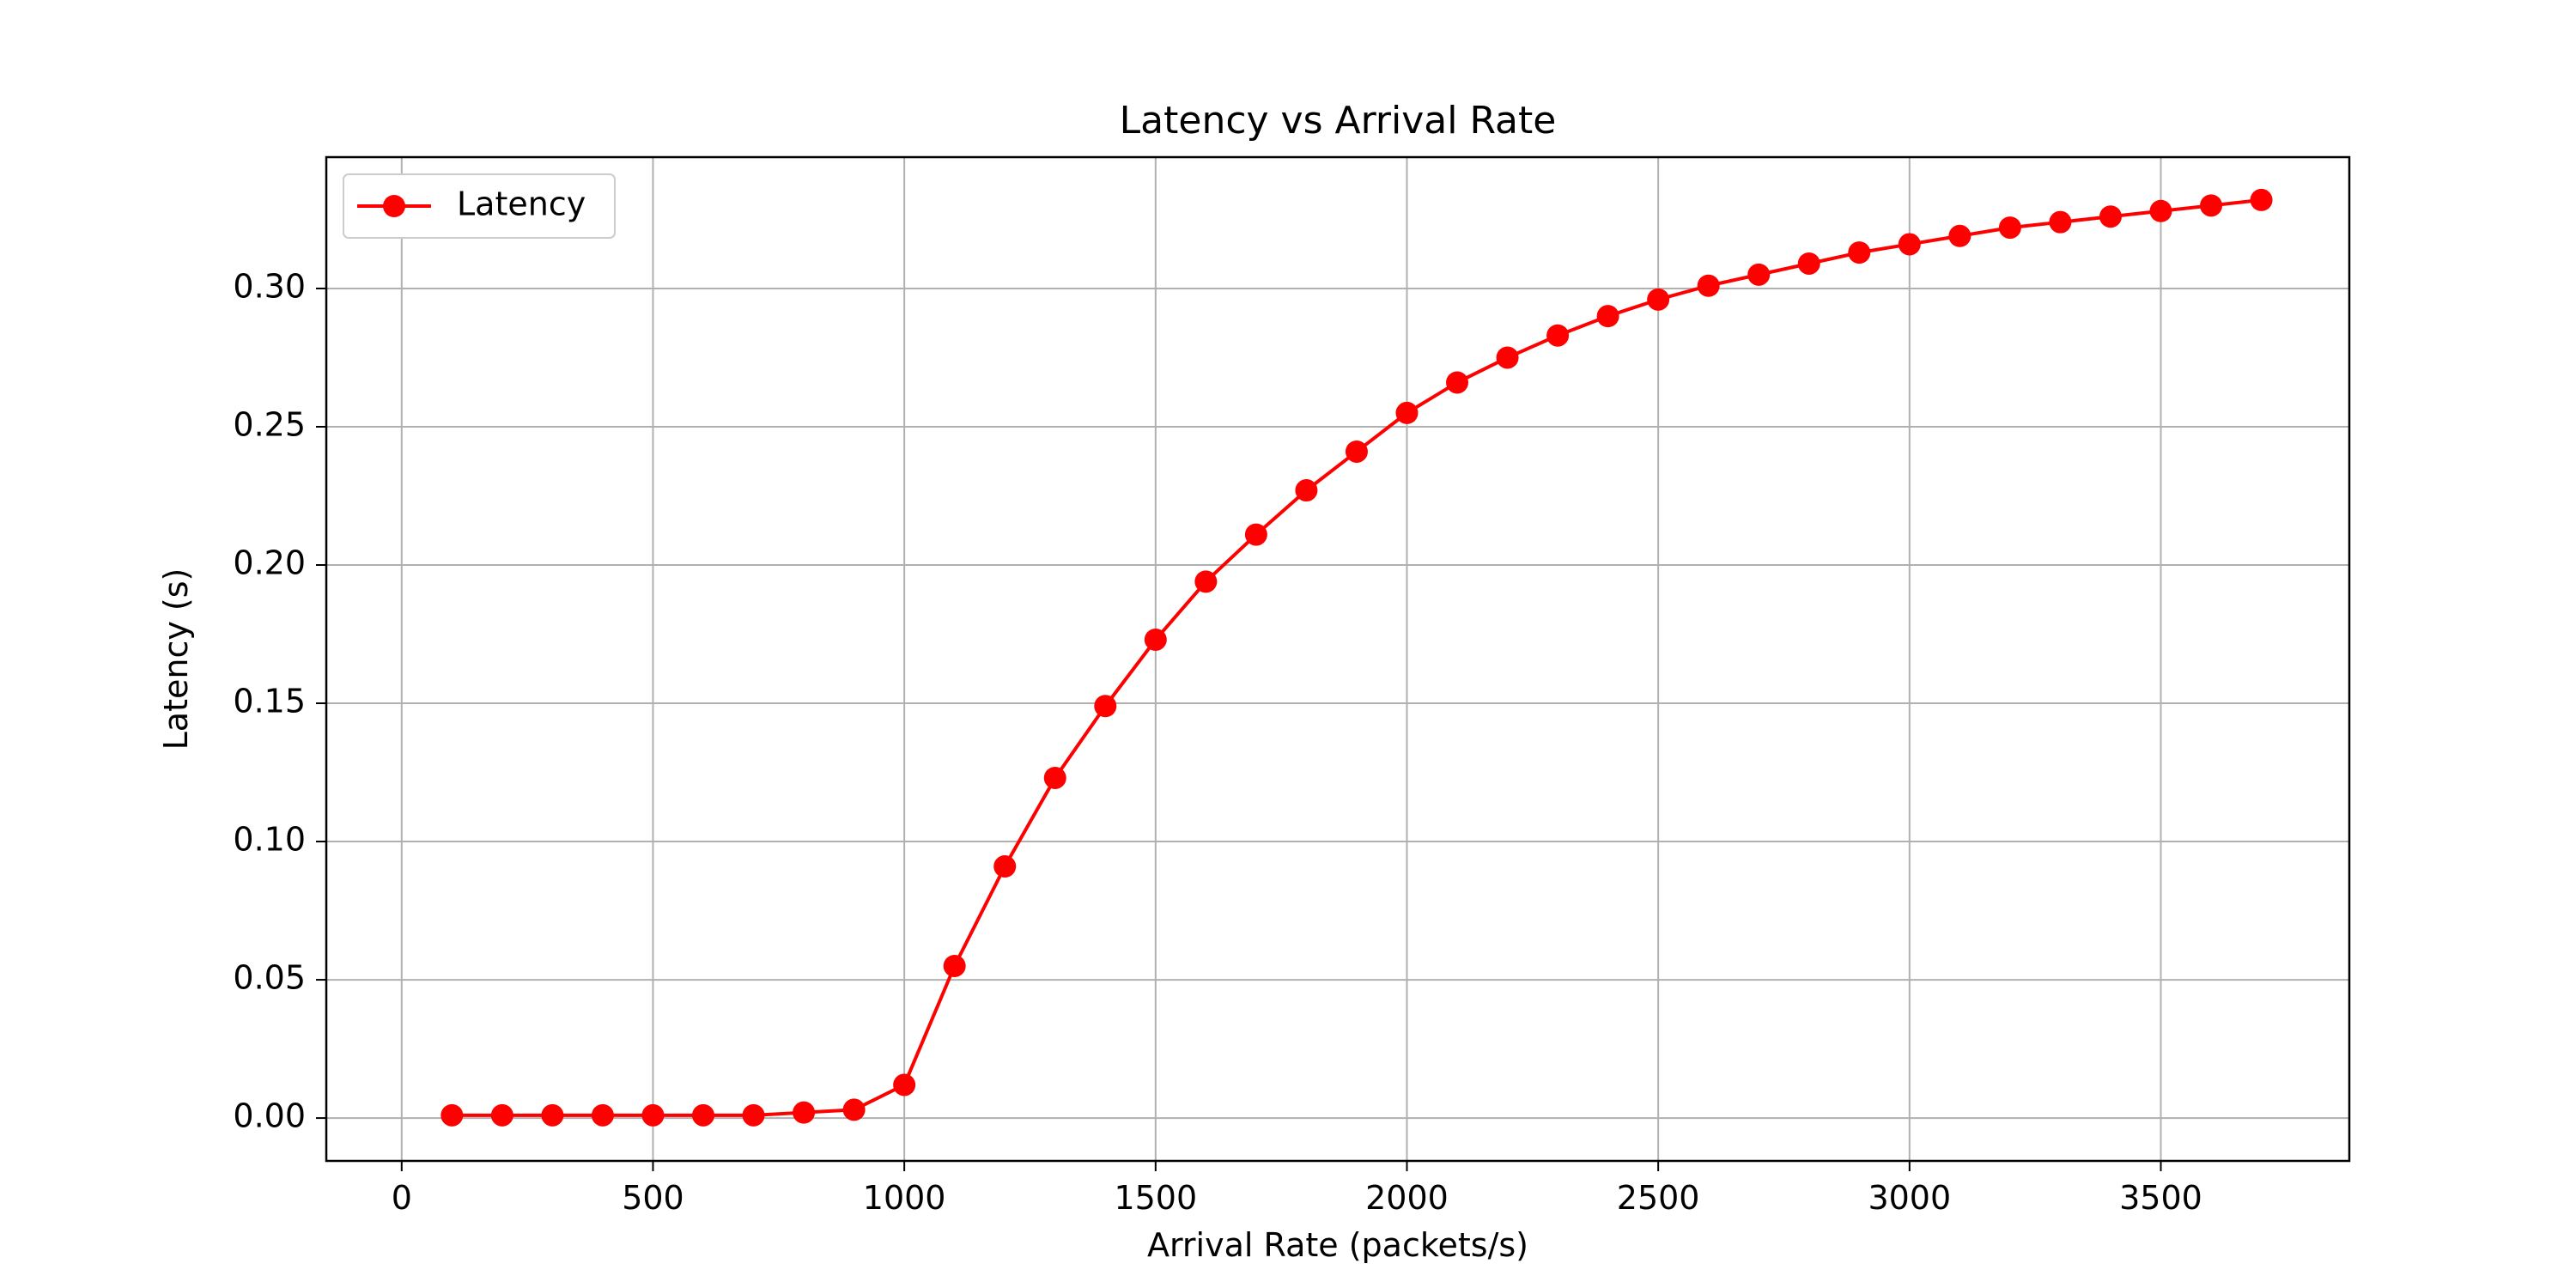 This screenshot has width=2576, height=1288. I want to click on x-tick-label: 2000, so click(1407, 1198).